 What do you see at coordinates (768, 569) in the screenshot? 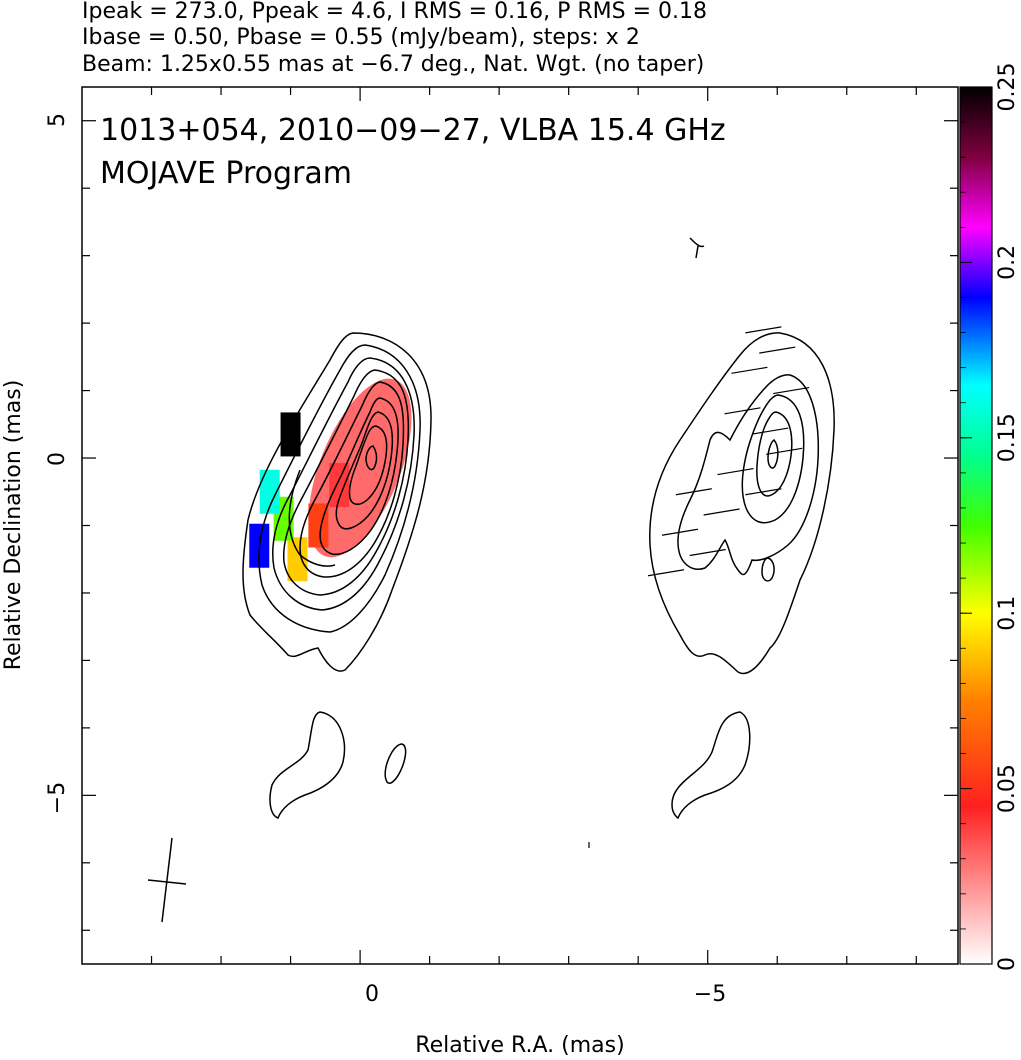
I see `pol-contour-island` at bounding box center [768, 569].